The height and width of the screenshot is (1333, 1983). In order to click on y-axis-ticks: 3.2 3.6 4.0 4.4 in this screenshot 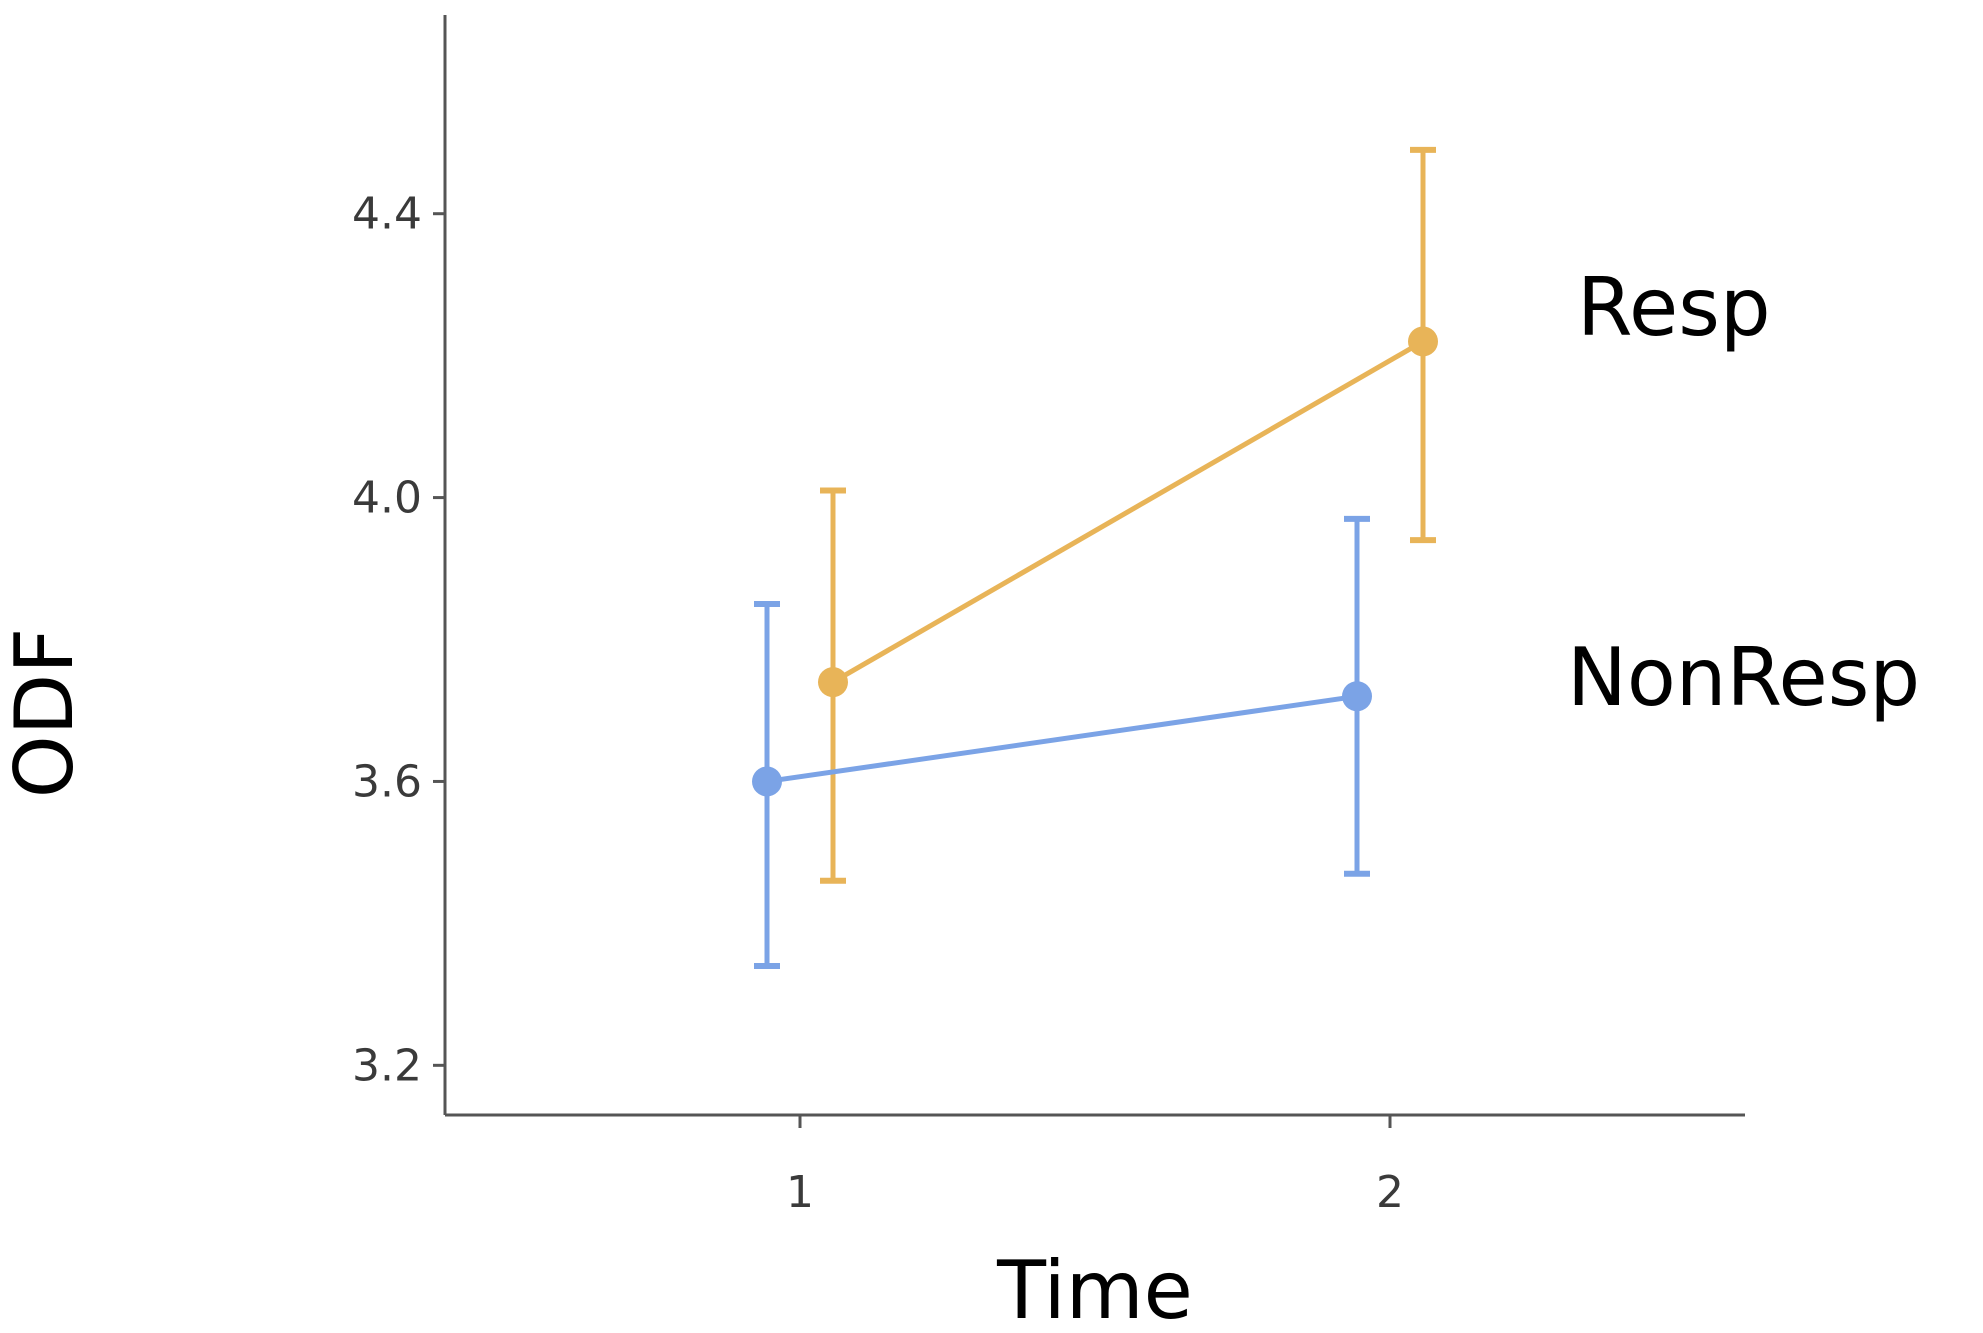, I will do `click(398, 640)`.